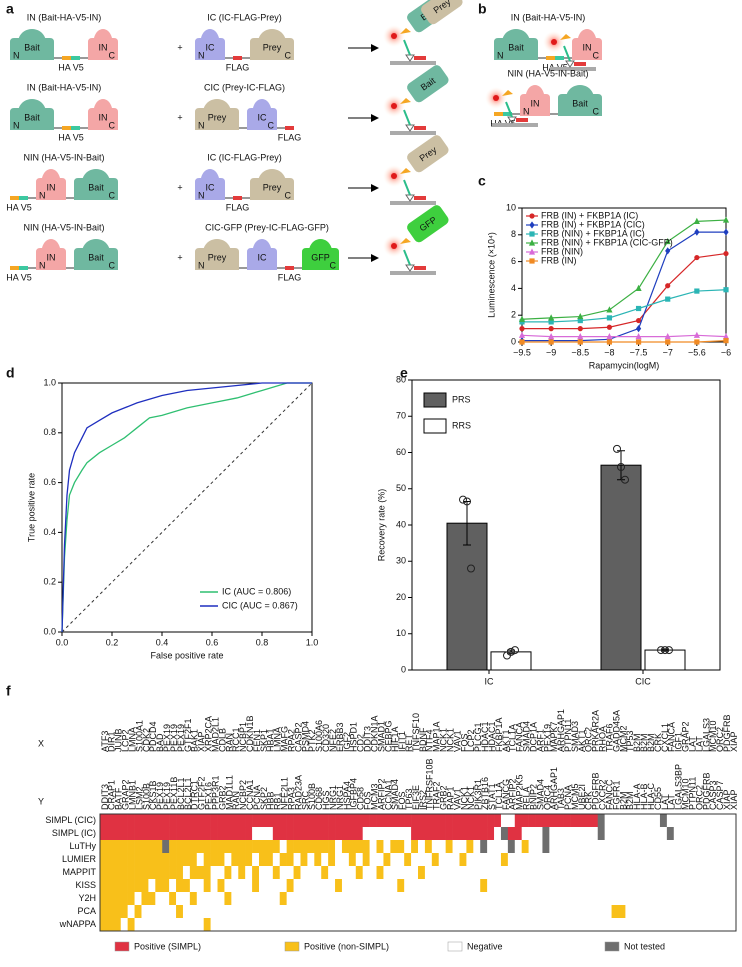 Image resolution: width=742 pixels, height=967 pixels. I want to click on y-gene-label: PEX19, so click(167, 796).